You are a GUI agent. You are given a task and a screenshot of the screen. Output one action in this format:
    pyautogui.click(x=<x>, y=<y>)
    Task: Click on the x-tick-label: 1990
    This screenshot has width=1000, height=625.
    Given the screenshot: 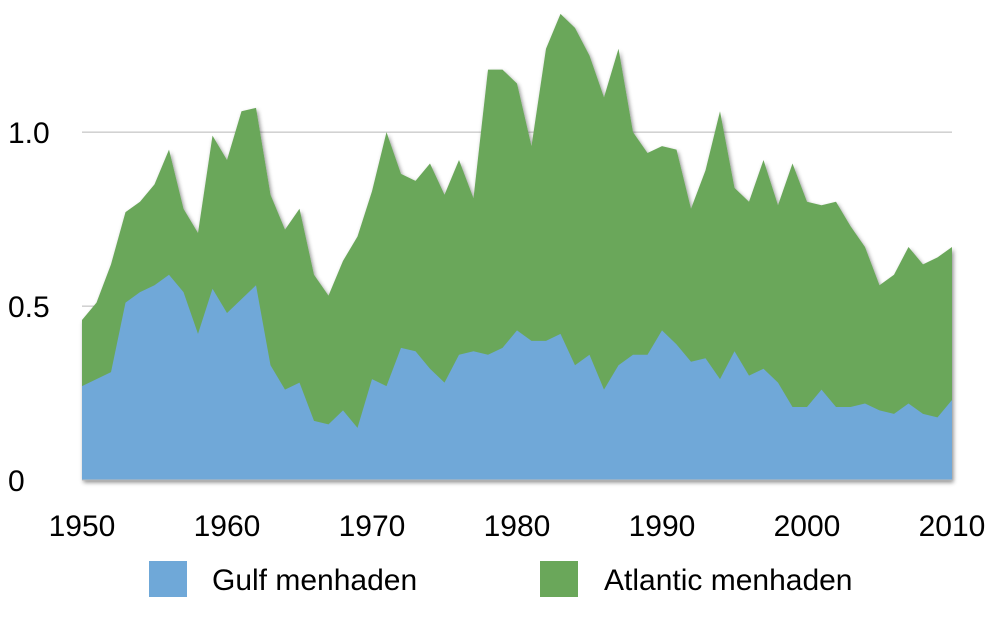 What is the action you would take?
    pyautogui.click(x=662, y=526)
    